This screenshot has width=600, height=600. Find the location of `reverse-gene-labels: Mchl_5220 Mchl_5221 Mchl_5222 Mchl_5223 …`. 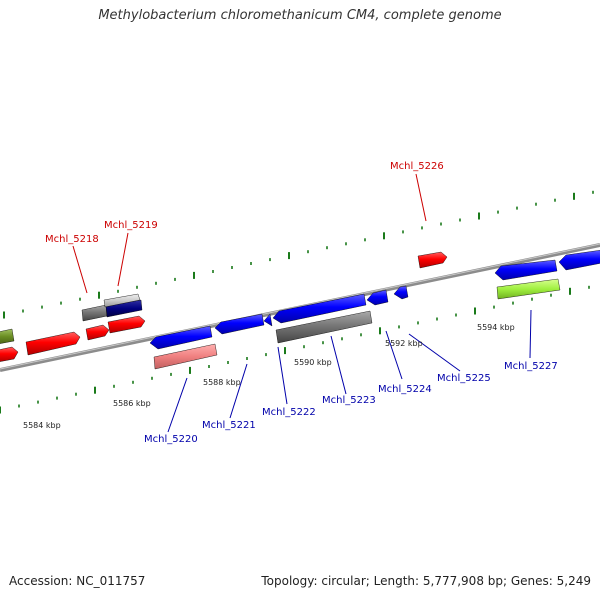

reverse-gene-labels: Mchl_5220 Mchl_5221 Mchl_5222 Mchl_5223 … is located at coordinates (351, 403).